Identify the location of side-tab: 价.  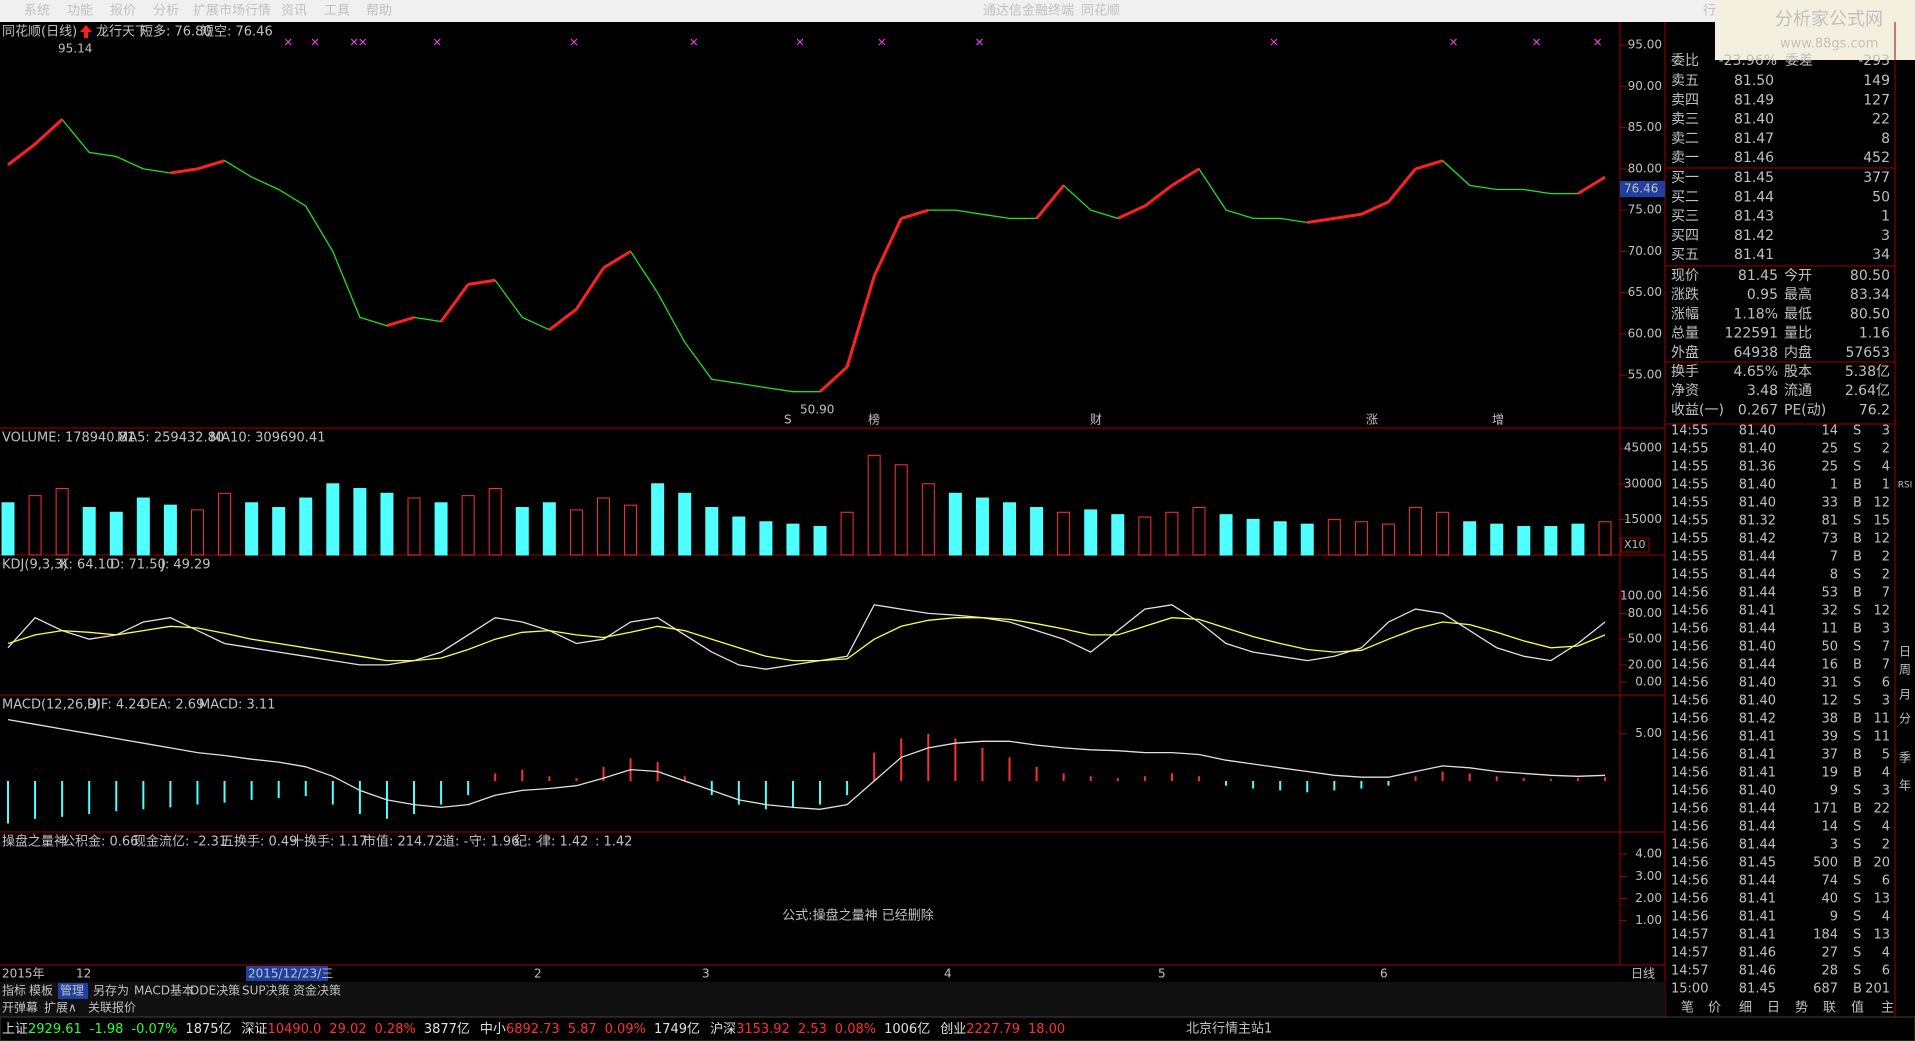
(1714, 1008).